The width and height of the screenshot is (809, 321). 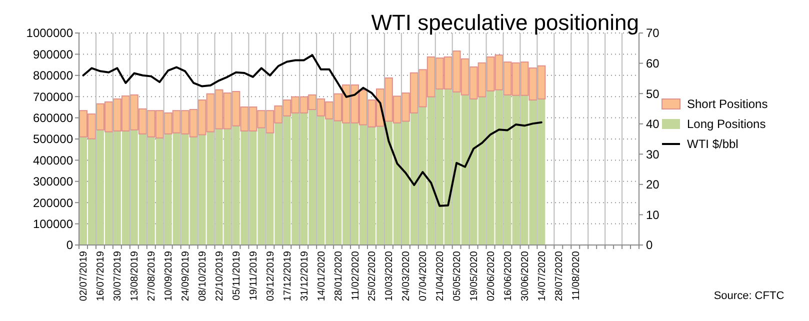 I want to click on y-tick-label: 400000, so click(x=53, y=160).